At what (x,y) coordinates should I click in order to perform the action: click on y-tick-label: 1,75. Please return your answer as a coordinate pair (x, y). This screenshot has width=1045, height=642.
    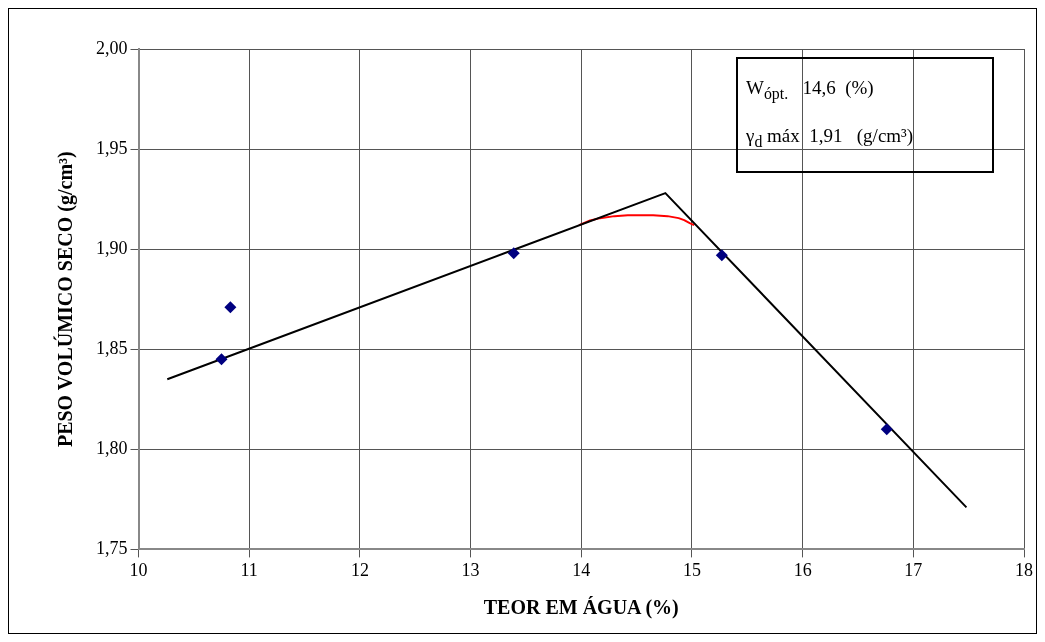
    Looking at the image, I should click on (112, 548).